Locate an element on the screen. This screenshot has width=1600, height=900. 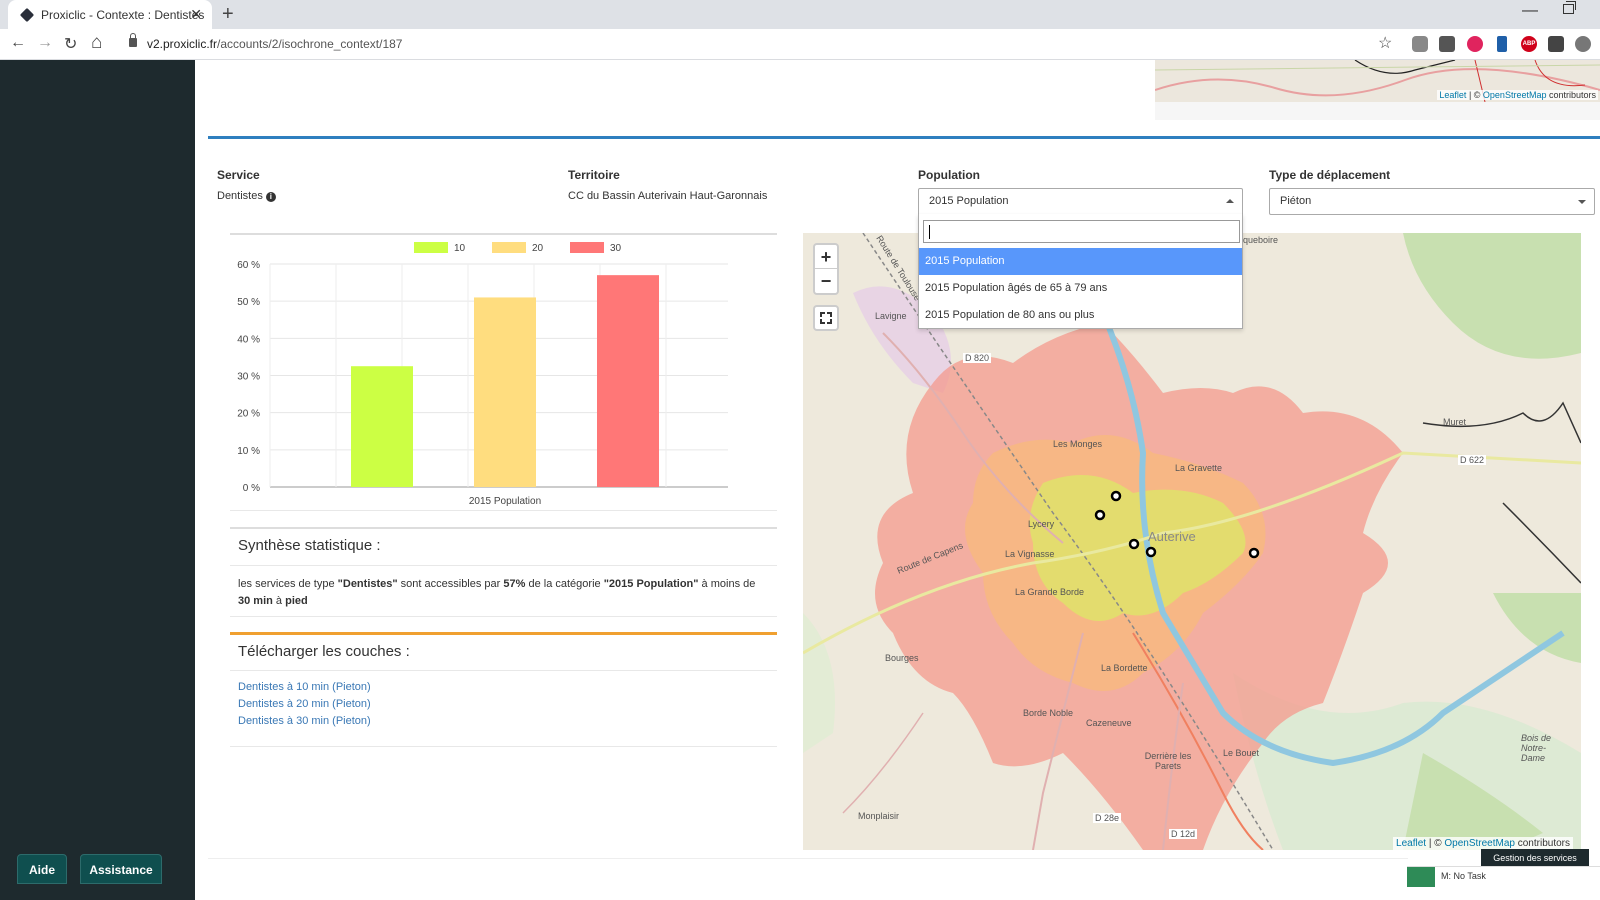
map-label: Bois de Notre-Dame is located at coordinates (1536, 748).